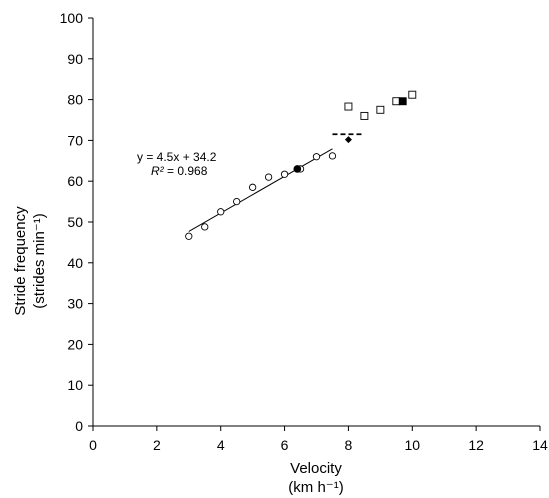  I want to click on data-point-filled-circle, so click(297, 169).